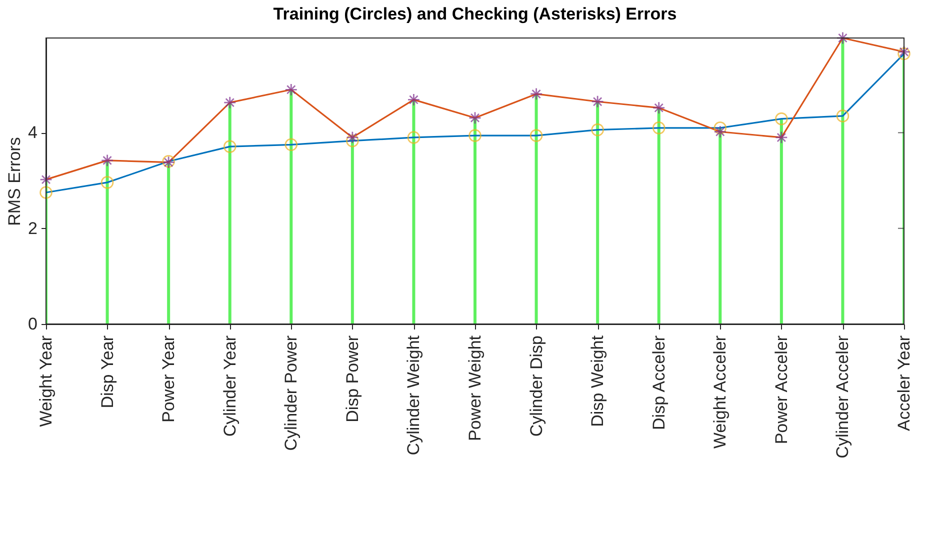 This screenshot has height=537, width=947. What do you see at coordinates (168, 378) in the screenshot?
I see `x-tick-label: Power Year` at bounding box center [168, 378].